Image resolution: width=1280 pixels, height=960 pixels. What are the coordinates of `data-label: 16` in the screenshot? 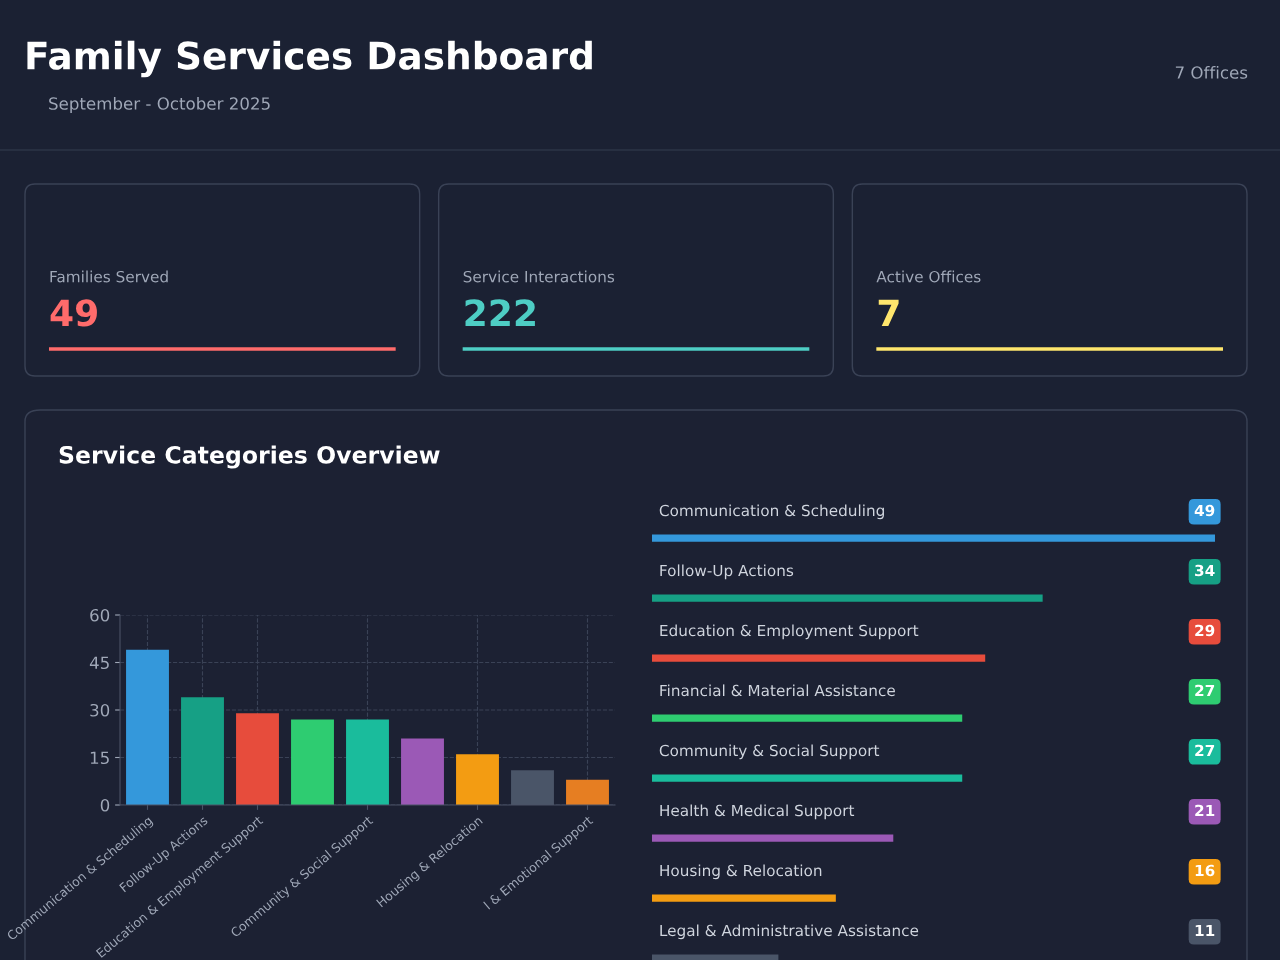 It's located at (1205, 870).